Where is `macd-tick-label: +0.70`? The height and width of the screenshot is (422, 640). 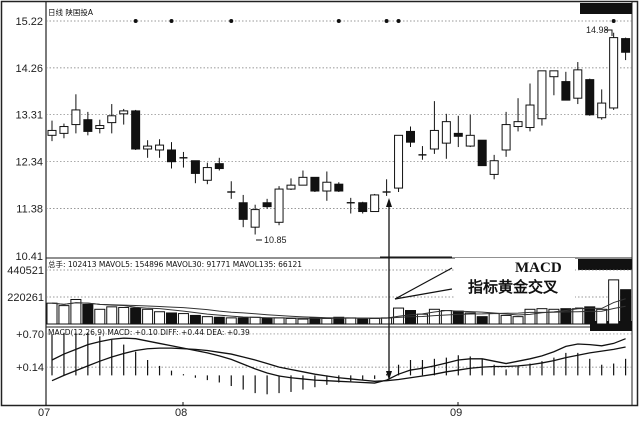 macd-tick-label: +0.70 is located at coordinates (30, 335).